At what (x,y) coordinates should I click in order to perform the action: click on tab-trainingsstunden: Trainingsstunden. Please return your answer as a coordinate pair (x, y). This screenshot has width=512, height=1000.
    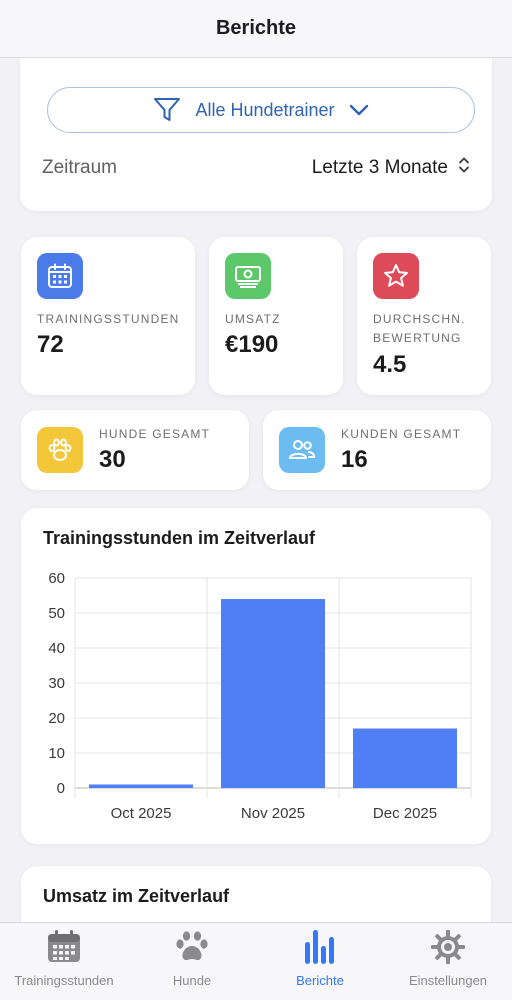
    Looking at the image, I should click on (64, 961).